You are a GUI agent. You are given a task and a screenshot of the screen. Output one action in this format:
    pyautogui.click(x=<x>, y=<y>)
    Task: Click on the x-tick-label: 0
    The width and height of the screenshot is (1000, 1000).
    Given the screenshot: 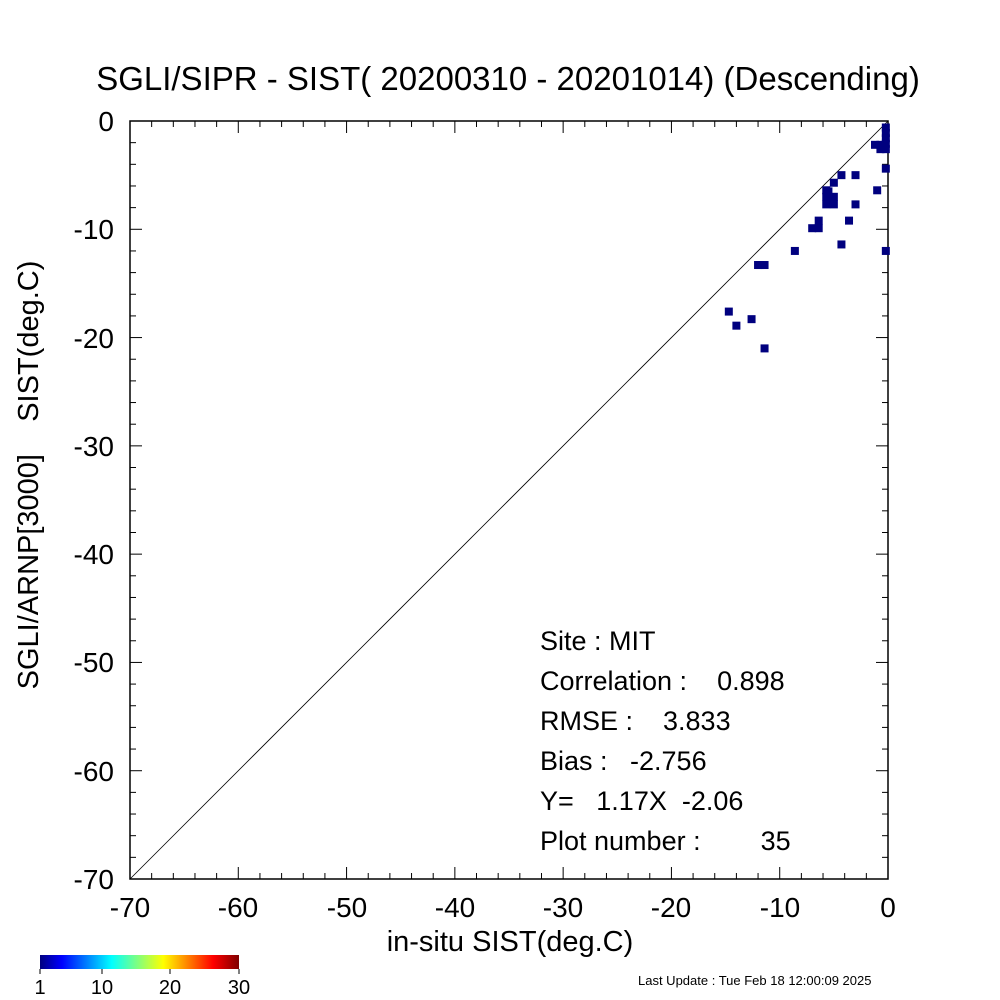 What is the action you would take?
    pyautogui.click(x=888, y=907)
    